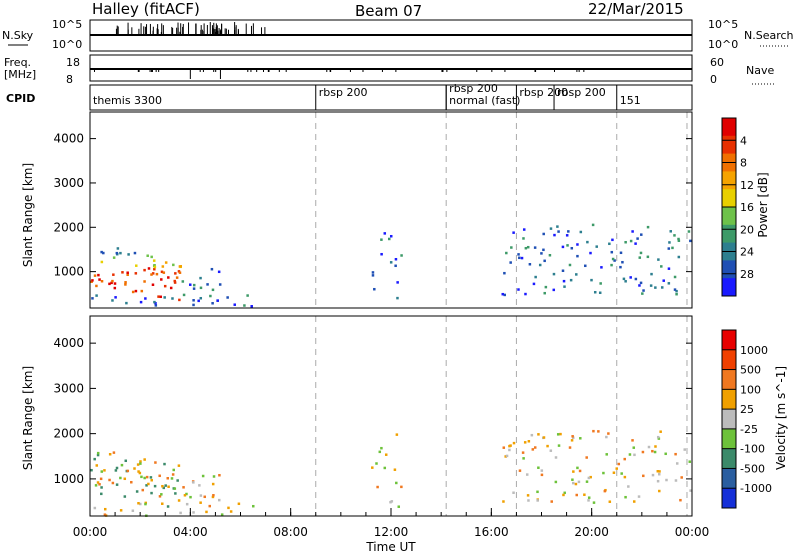 The width and height of the screenshot is (800, 554). Describe the element at coordinates (391, 473) in the screenshot. I see `velocity-scatter` at that location.